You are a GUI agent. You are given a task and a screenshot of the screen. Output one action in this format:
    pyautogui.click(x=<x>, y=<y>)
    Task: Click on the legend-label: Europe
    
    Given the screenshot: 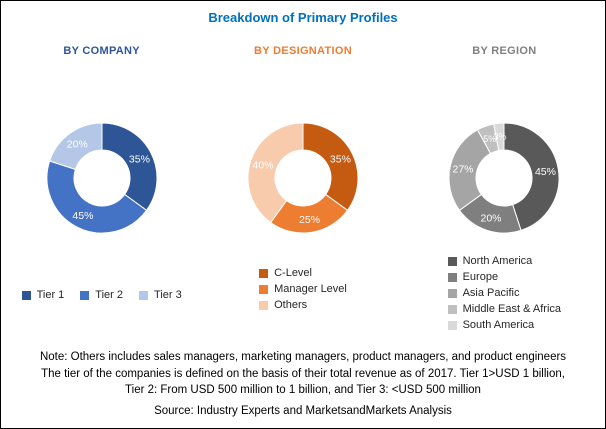 What is the action you would take?
    pyautogui.click(x=480, y=277)
    